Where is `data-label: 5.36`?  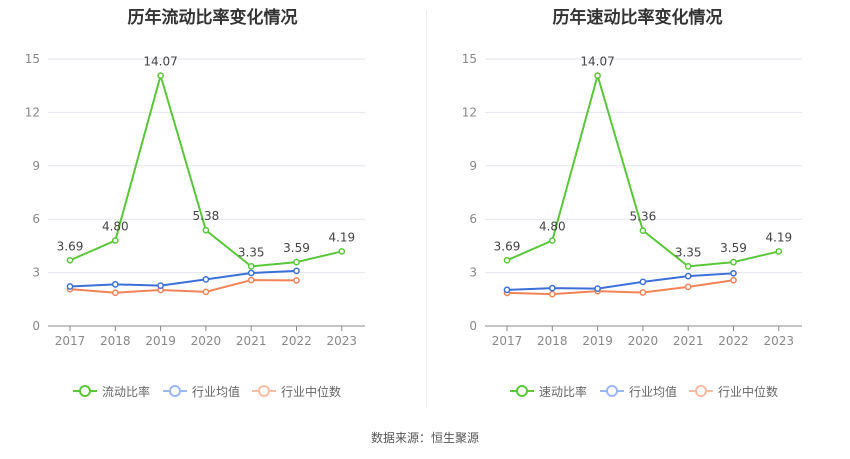
data-label: 5.36 is located at coordinates (643, 217).